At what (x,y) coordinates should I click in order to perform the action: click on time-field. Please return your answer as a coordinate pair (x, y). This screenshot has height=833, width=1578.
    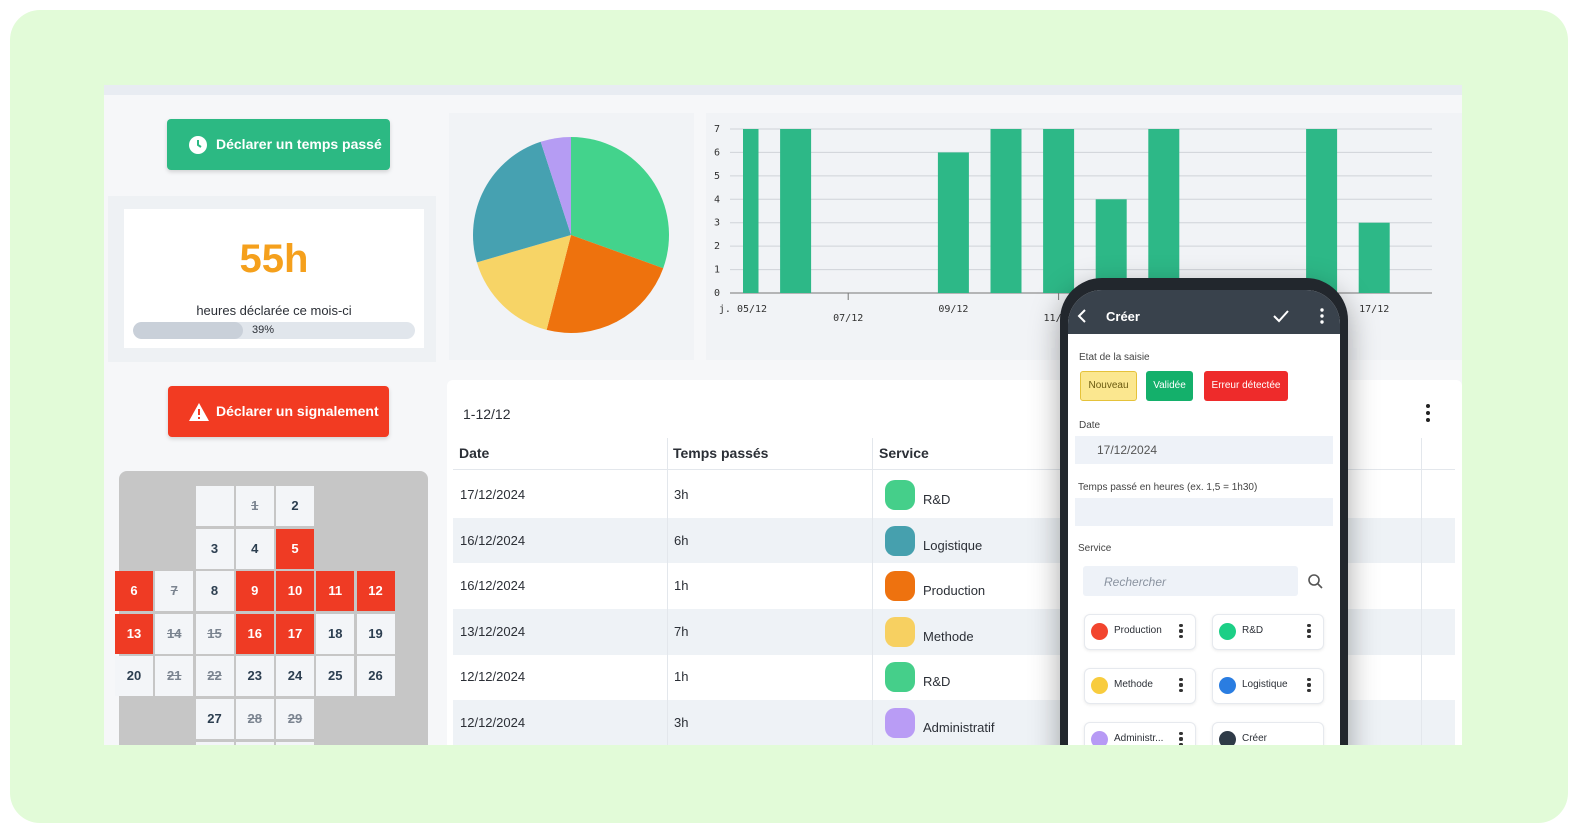
    Looking at the image, I should click on (1204, 512).